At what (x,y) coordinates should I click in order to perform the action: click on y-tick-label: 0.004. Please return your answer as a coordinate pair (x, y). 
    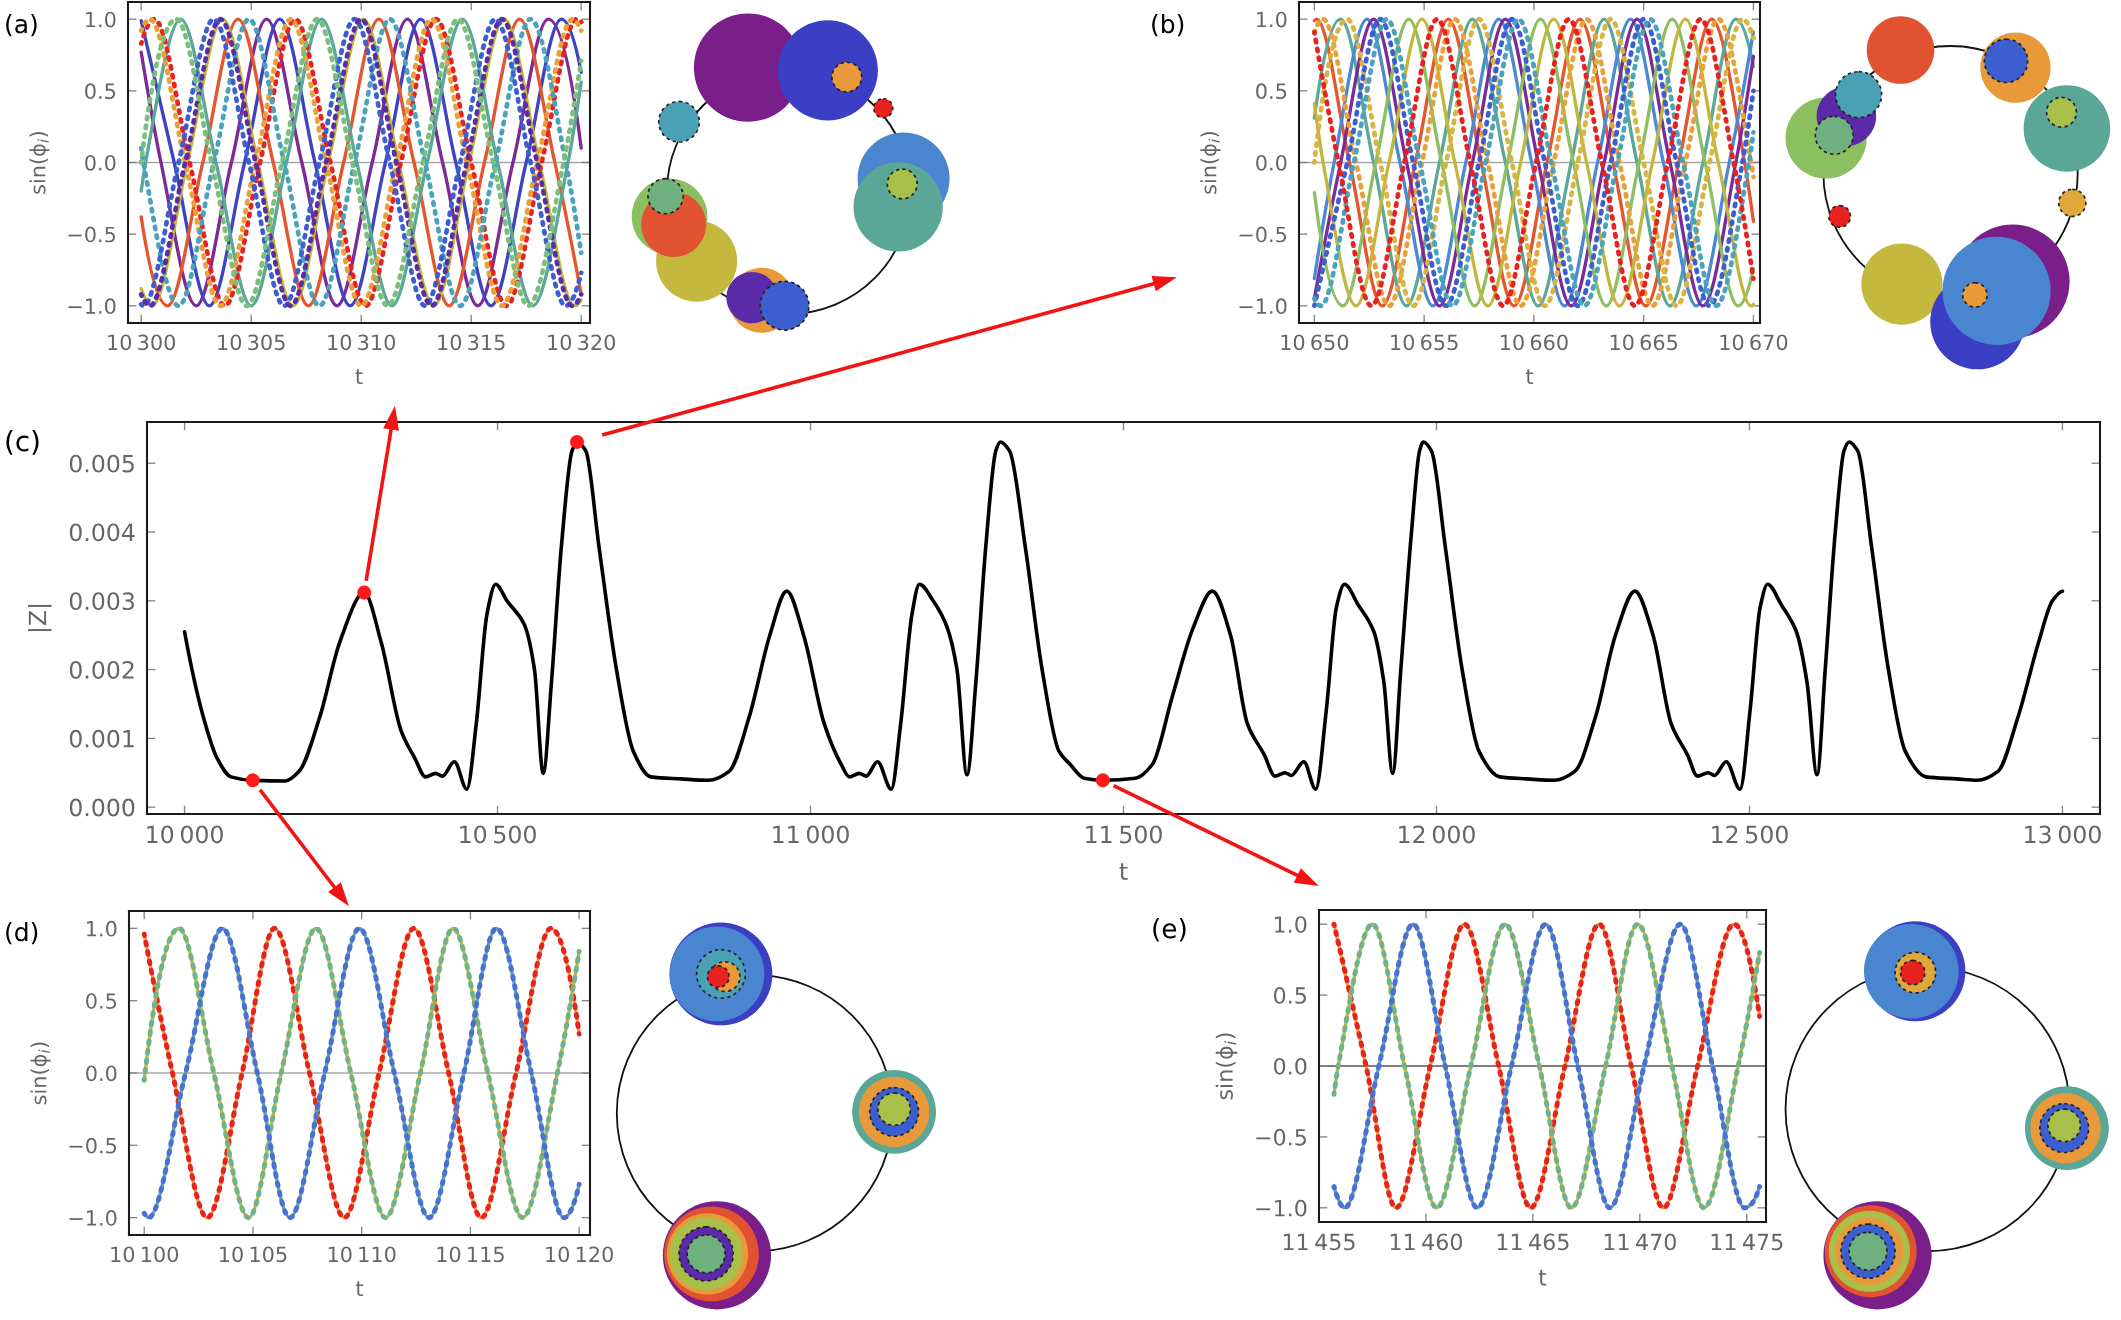
    Looking at the image, I should click on (102, 532).